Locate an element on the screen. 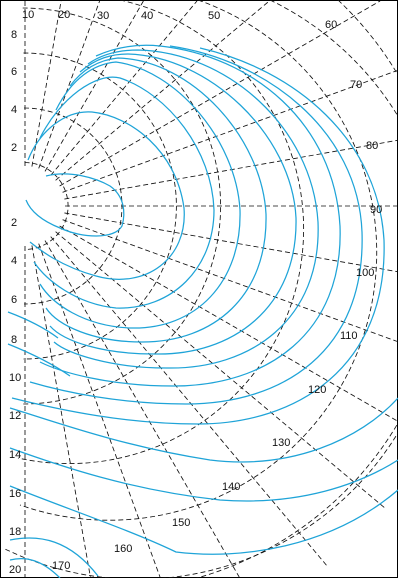  radius-label-upper-8: 8 is located at coordinates (14, 35).